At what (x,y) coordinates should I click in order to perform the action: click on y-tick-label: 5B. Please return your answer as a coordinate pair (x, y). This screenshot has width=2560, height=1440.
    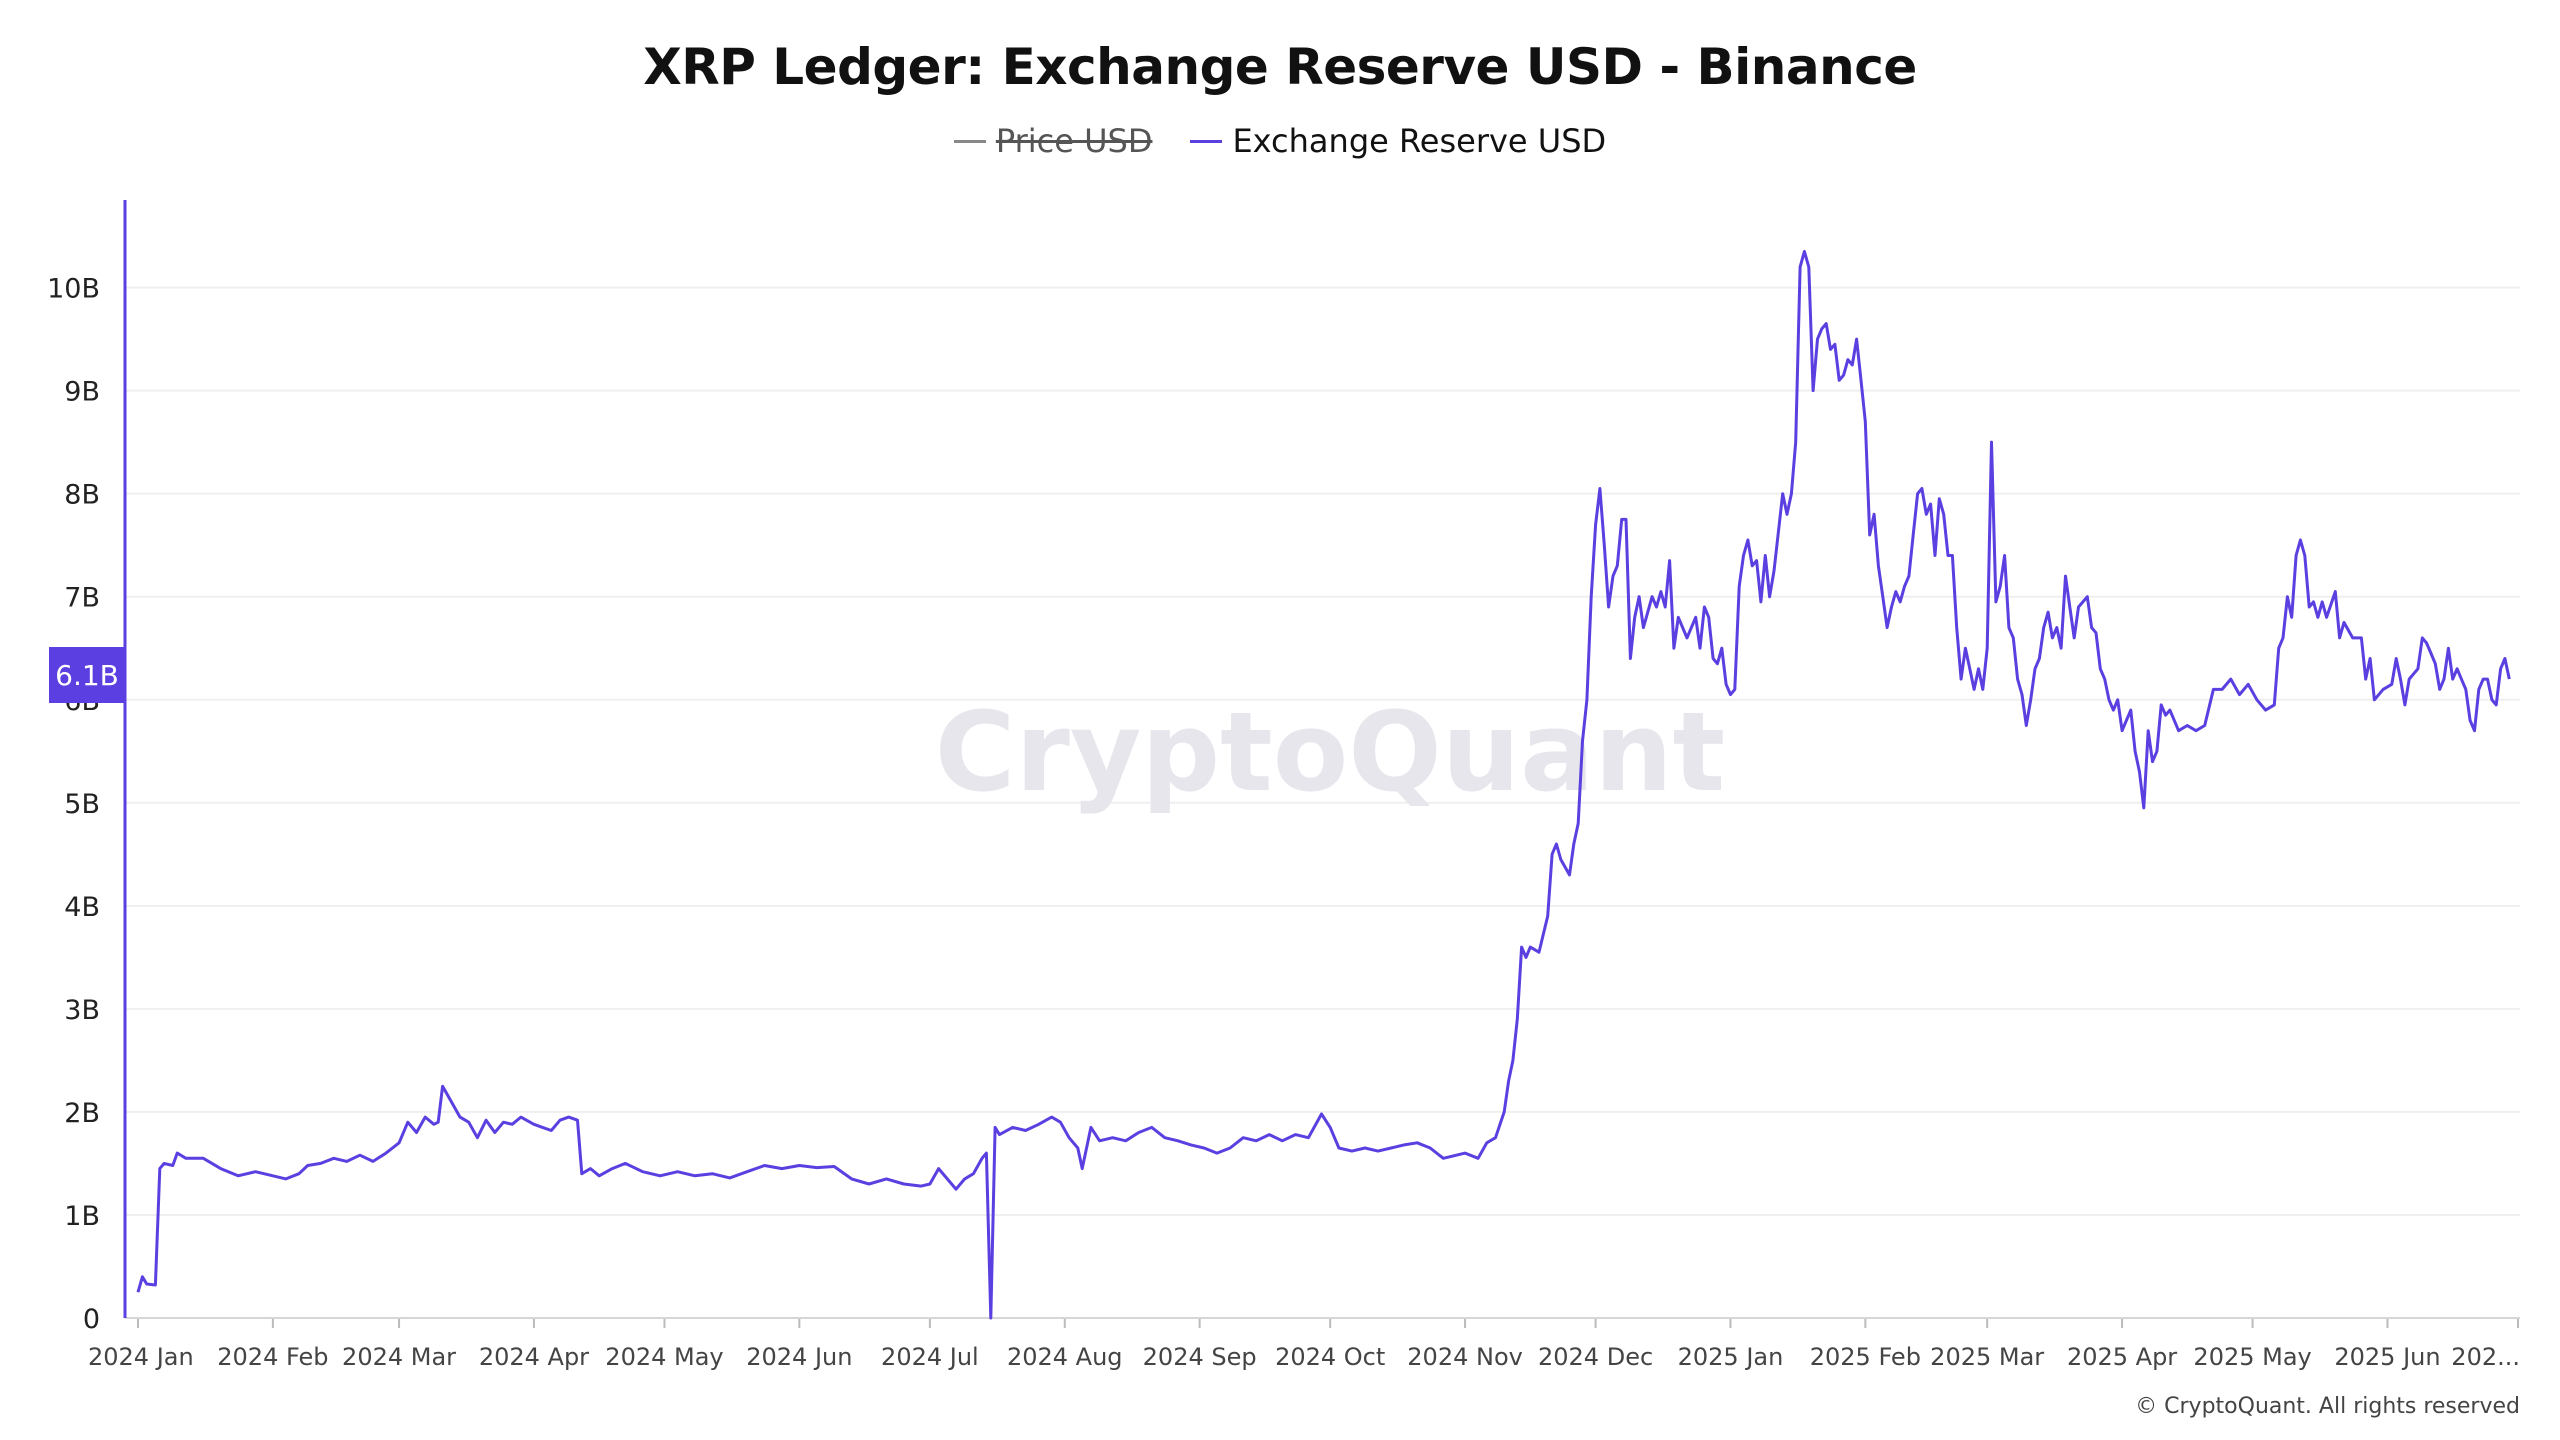
    Looking at the image, I should click on (82, 804).